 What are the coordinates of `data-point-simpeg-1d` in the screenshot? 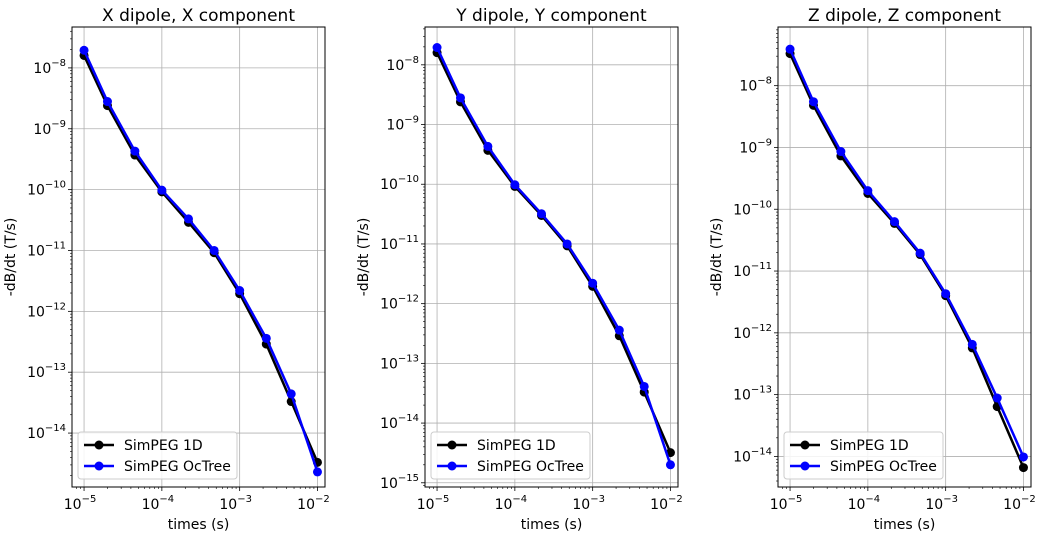 It's located at (1023, 468).